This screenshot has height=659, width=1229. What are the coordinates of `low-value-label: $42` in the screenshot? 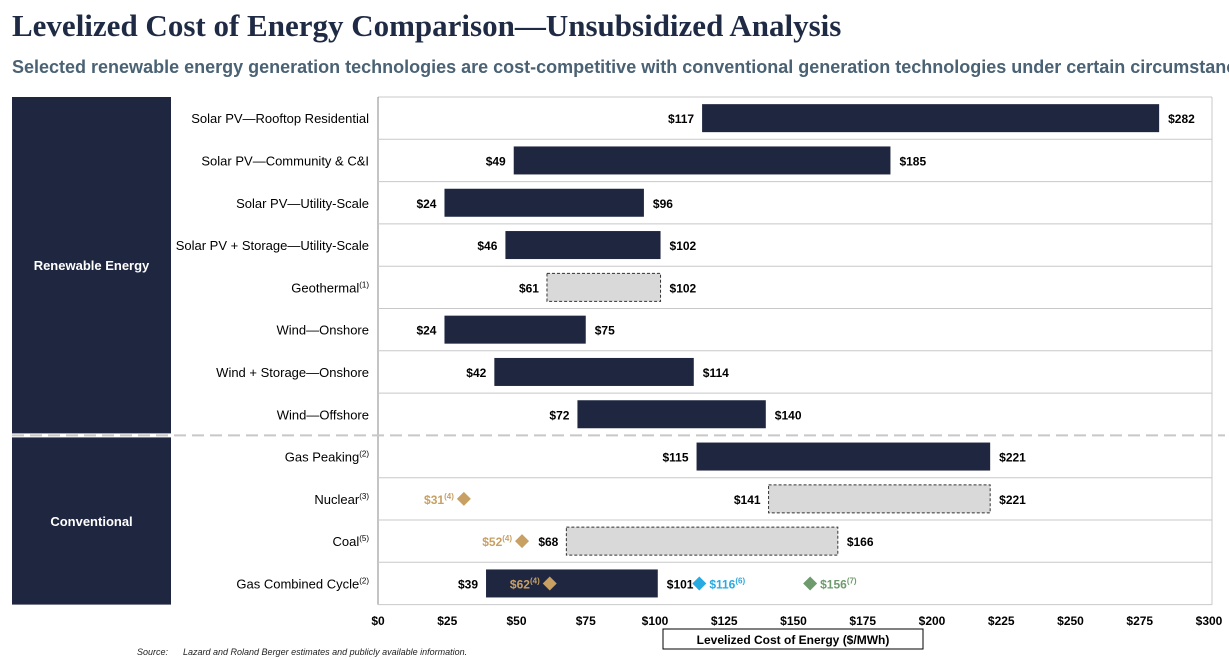 It's located at (476, 373).